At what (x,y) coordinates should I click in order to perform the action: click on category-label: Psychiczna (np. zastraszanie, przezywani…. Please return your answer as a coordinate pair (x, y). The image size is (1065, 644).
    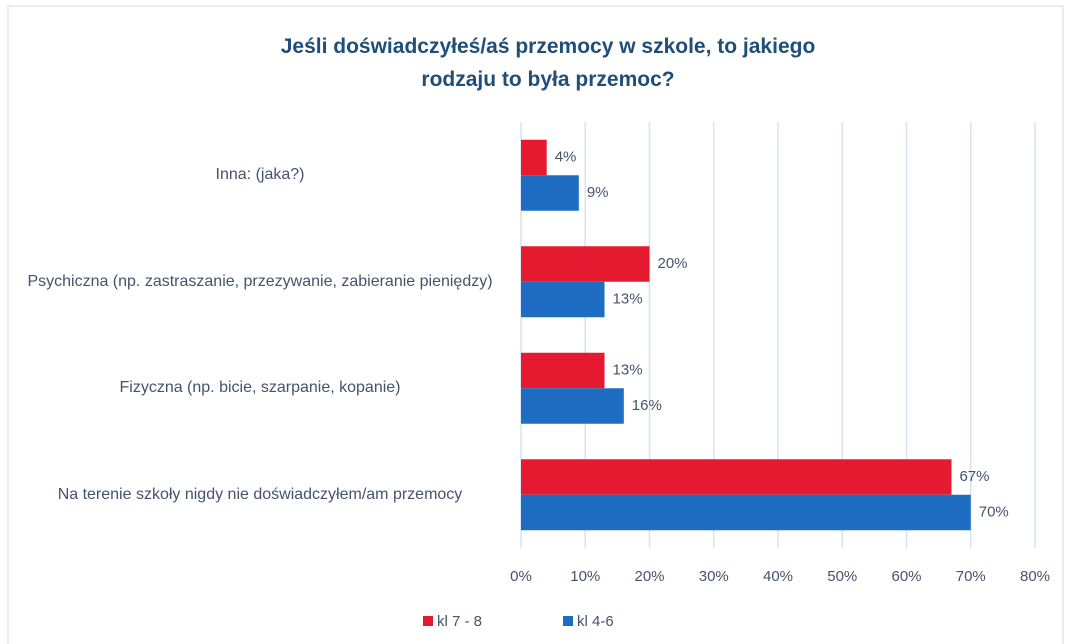
    Looking at the image, I should click on (260, 281).